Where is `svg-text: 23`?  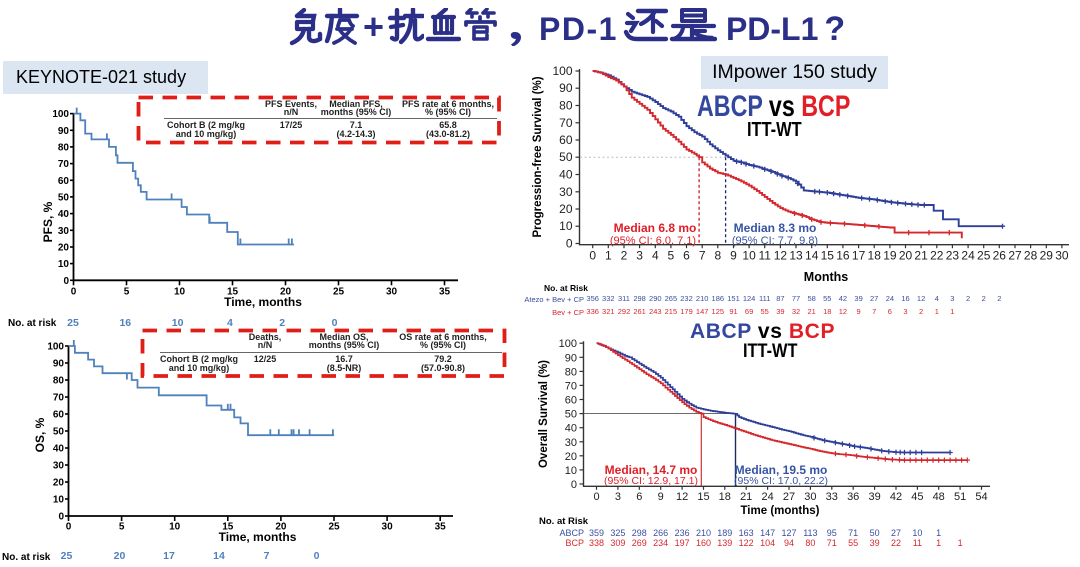 svg-text: 23 is located at coordinates (953, 256).